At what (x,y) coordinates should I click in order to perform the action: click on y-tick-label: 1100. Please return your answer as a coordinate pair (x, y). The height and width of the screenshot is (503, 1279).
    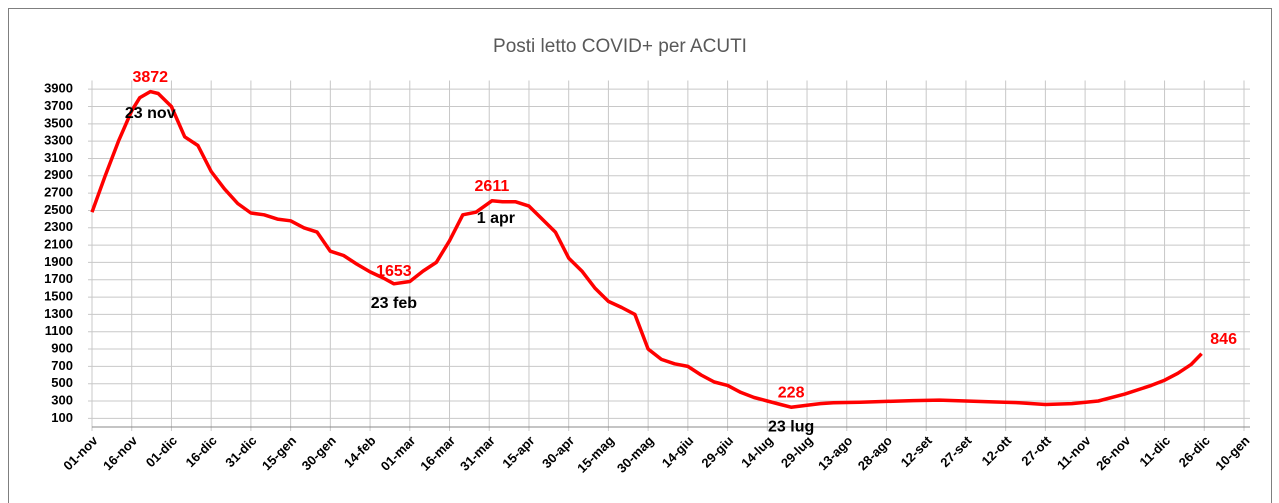
    Looking at the image, I should click on (59, 330).